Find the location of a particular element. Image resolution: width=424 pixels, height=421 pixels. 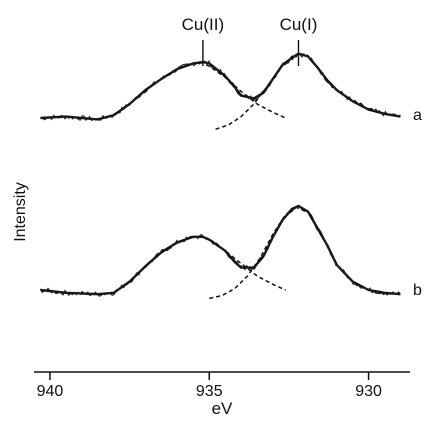

series-a-envelope is located at coordinates (220, 86).